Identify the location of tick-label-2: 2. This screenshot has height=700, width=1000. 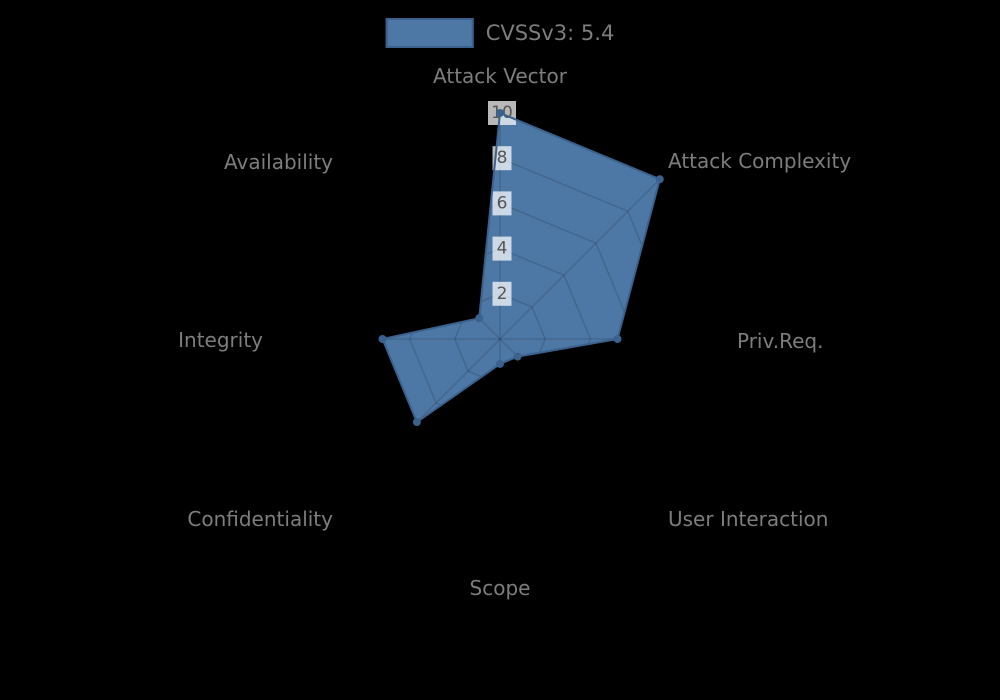
(502, 294).